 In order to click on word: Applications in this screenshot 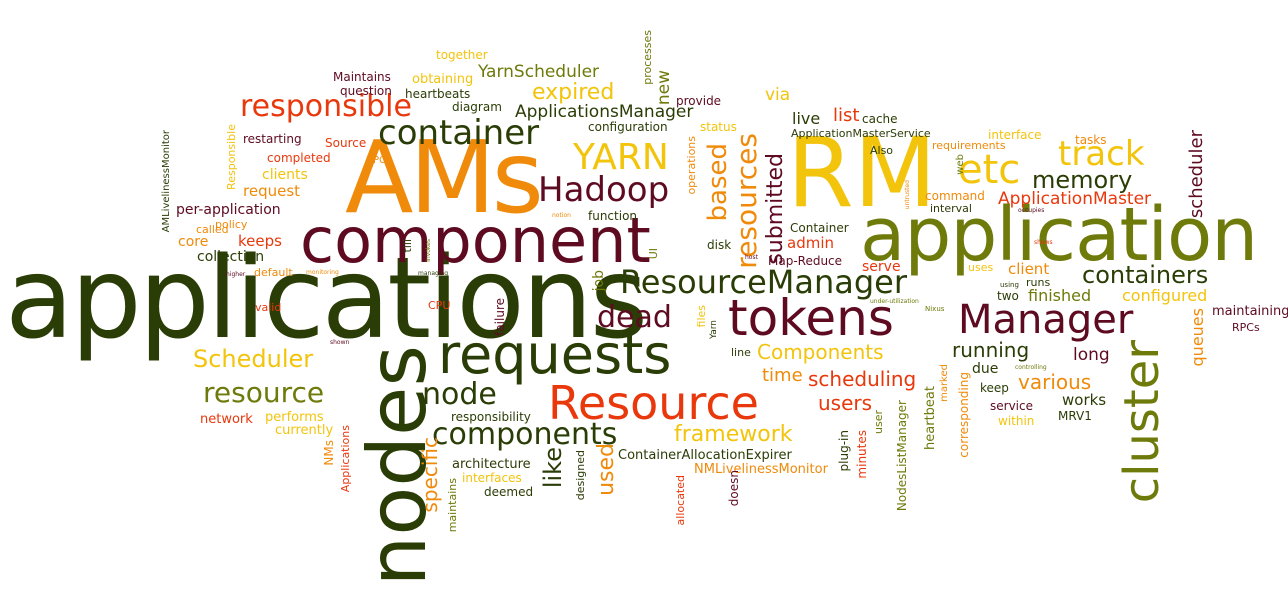, I will do `click(345, 459)`.